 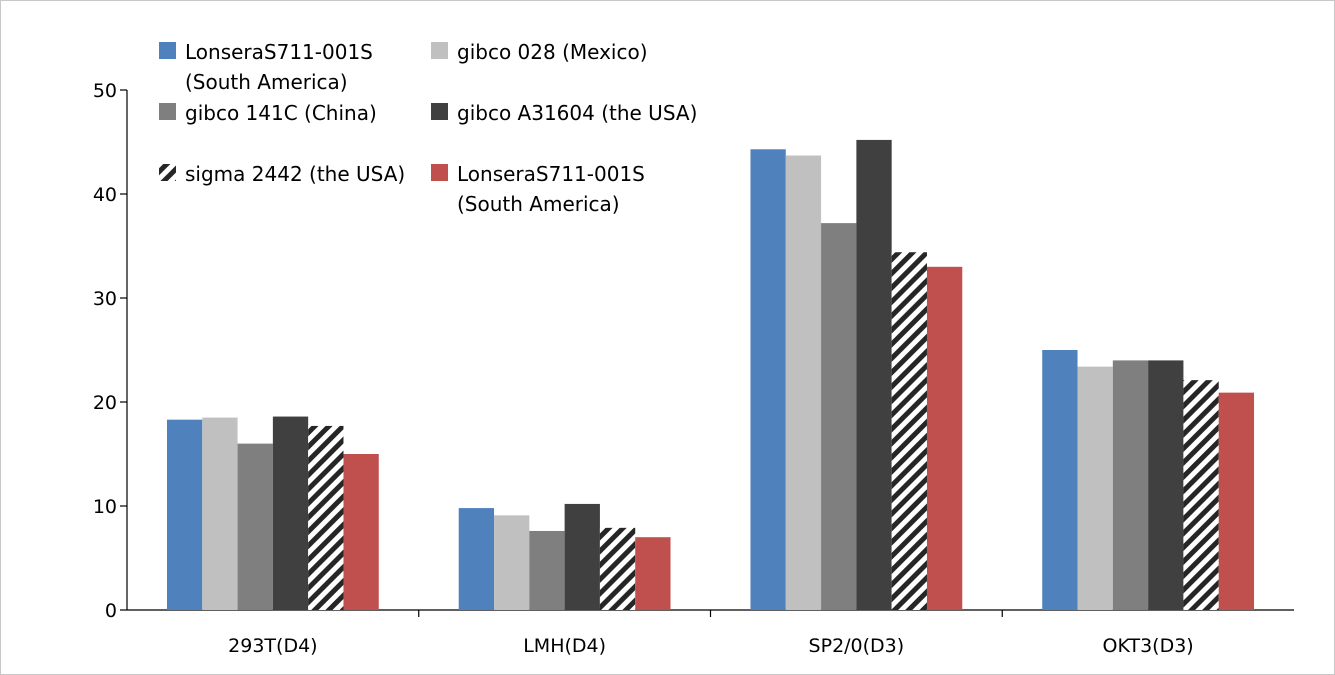 What do you see at coordinates (105, 195) in the screenshot?
I see `y-tick-label: 40` at bounding box center [105, 195].